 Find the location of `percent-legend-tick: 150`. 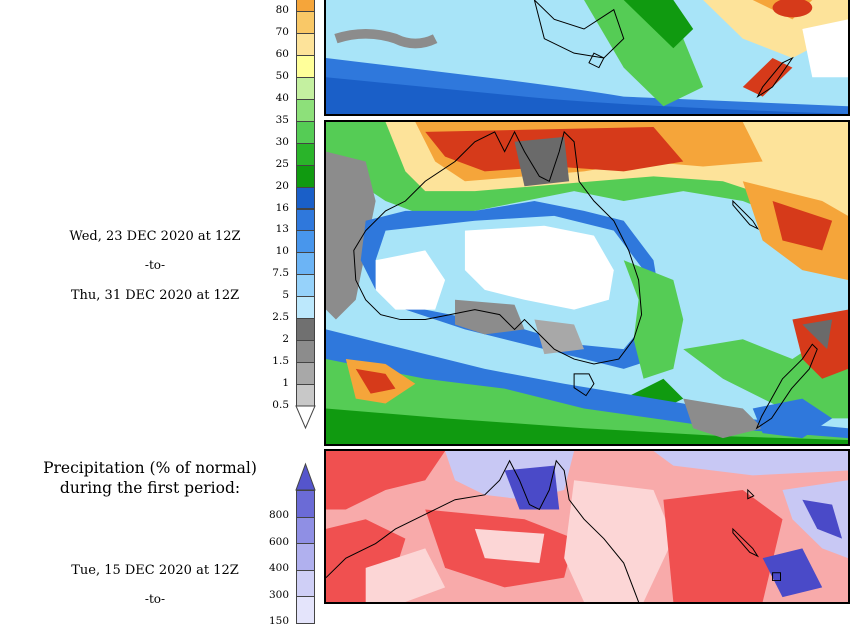

percent-legend-tick: 150 is located at coordinates (278, 621).